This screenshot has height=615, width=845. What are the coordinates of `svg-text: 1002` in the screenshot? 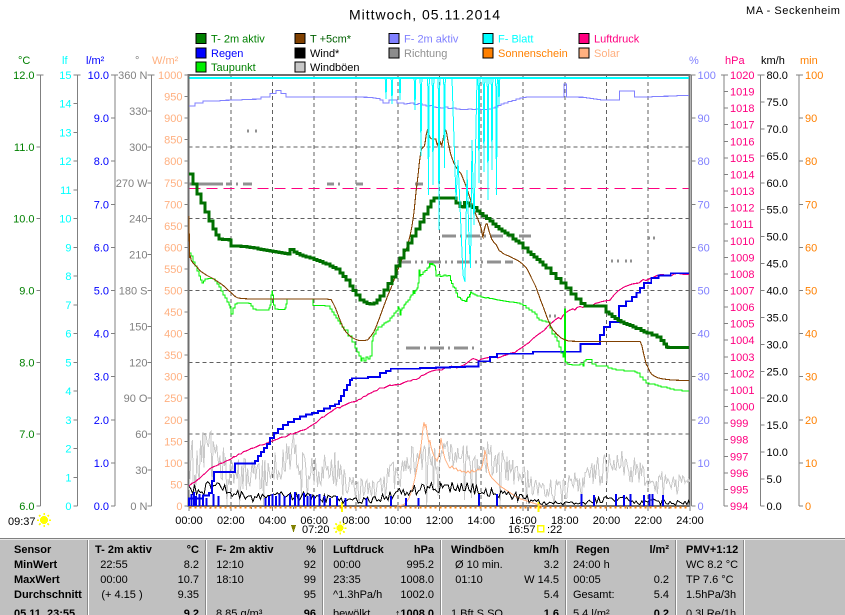 It's located at (742, 374).